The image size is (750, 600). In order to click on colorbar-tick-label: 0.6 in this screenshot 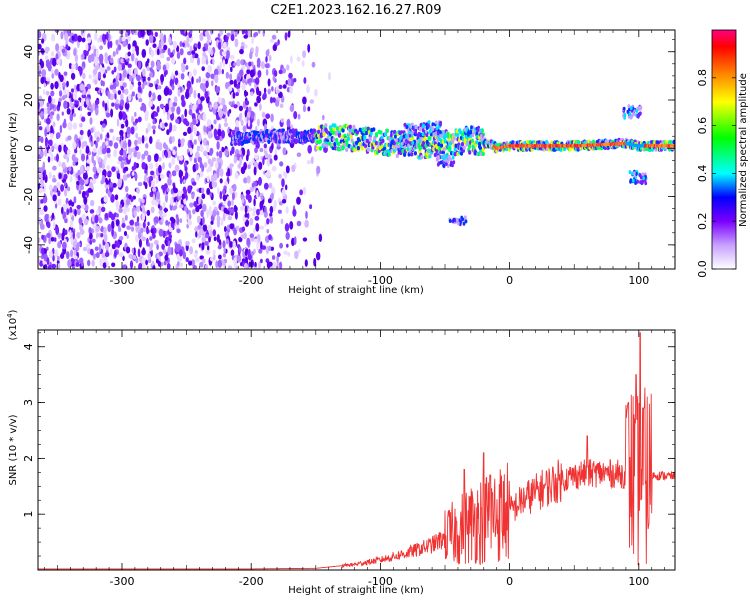, I will do `click(702, 126)`.